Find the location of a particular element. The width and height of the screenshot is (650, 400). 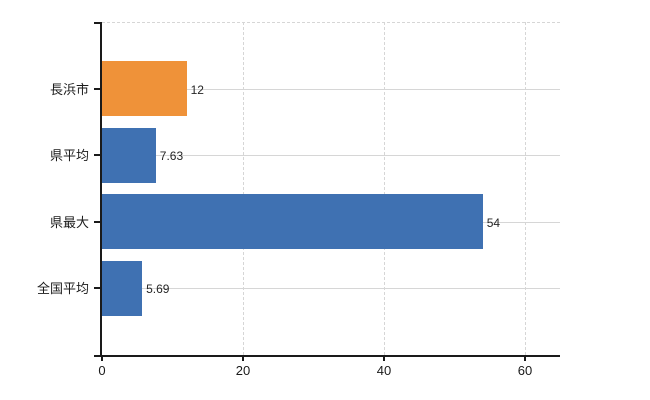

x-tick-label: 40 is located at coordinates (384, 370).